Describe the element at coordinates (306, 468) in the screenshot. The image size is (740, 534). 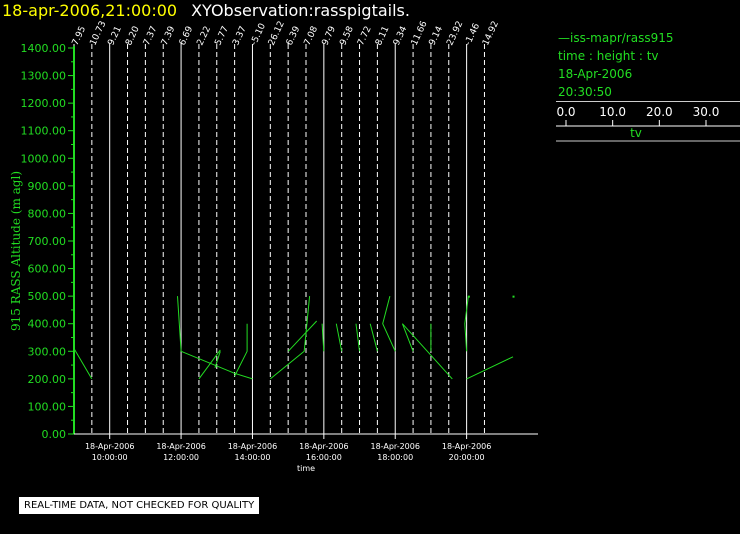
I see `x-axis-label: time` at that location.